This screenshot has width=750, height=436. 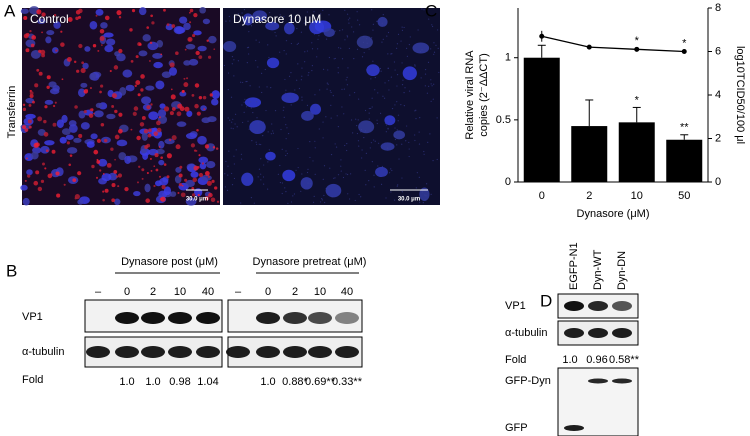 What do you see at coordinates (295, 318) in the screenshot?
I see `blot-band` at bounding box center [295, 318].